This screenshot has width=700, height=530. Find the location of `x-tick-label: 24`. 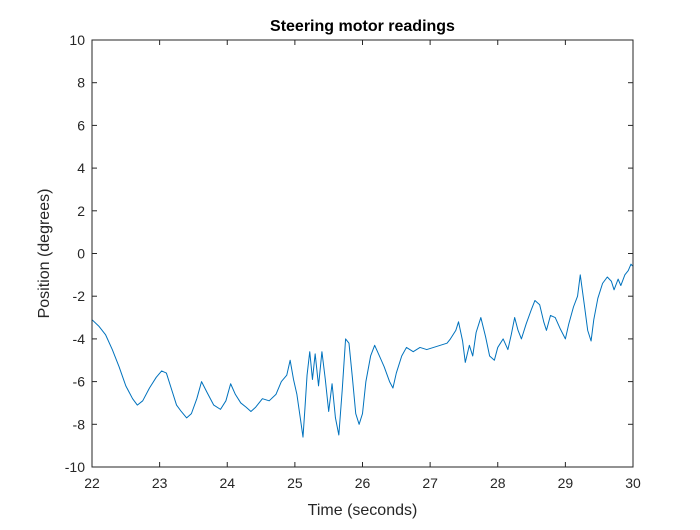

x-tick-label: 24 is located at coordinates (227, 483).